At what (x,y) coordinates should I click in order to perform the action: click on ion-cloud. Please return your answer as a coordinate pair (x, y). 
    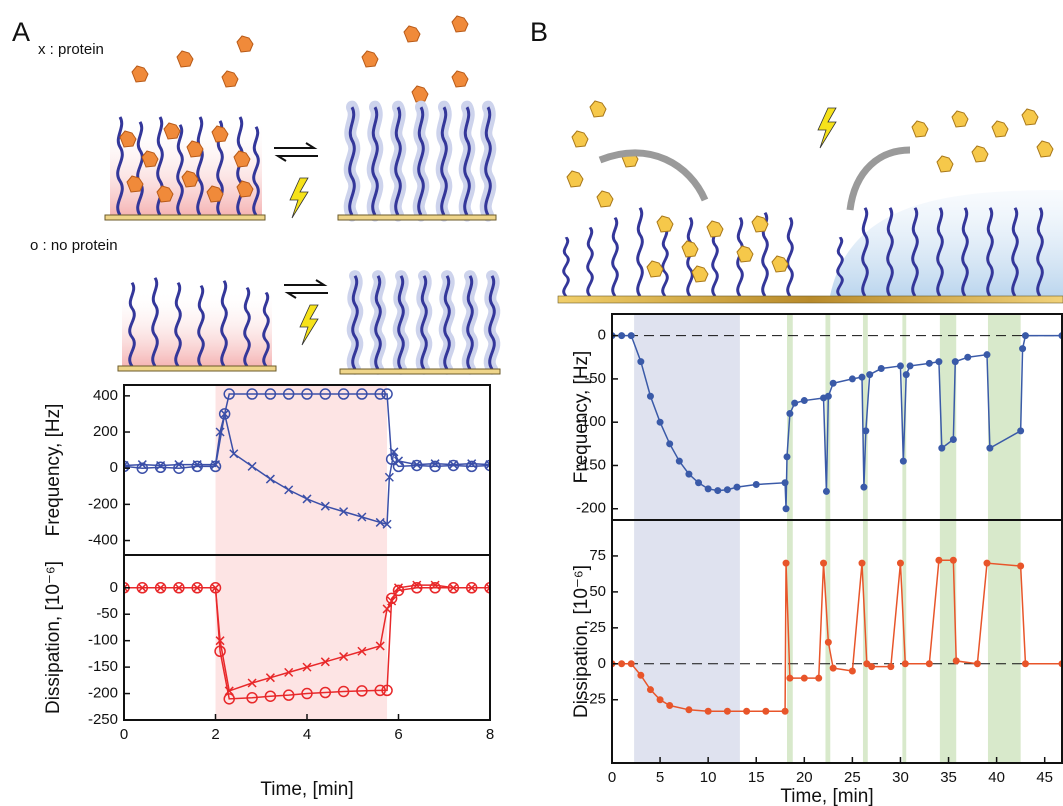
    Looking at the image, I should click on (946, 243).